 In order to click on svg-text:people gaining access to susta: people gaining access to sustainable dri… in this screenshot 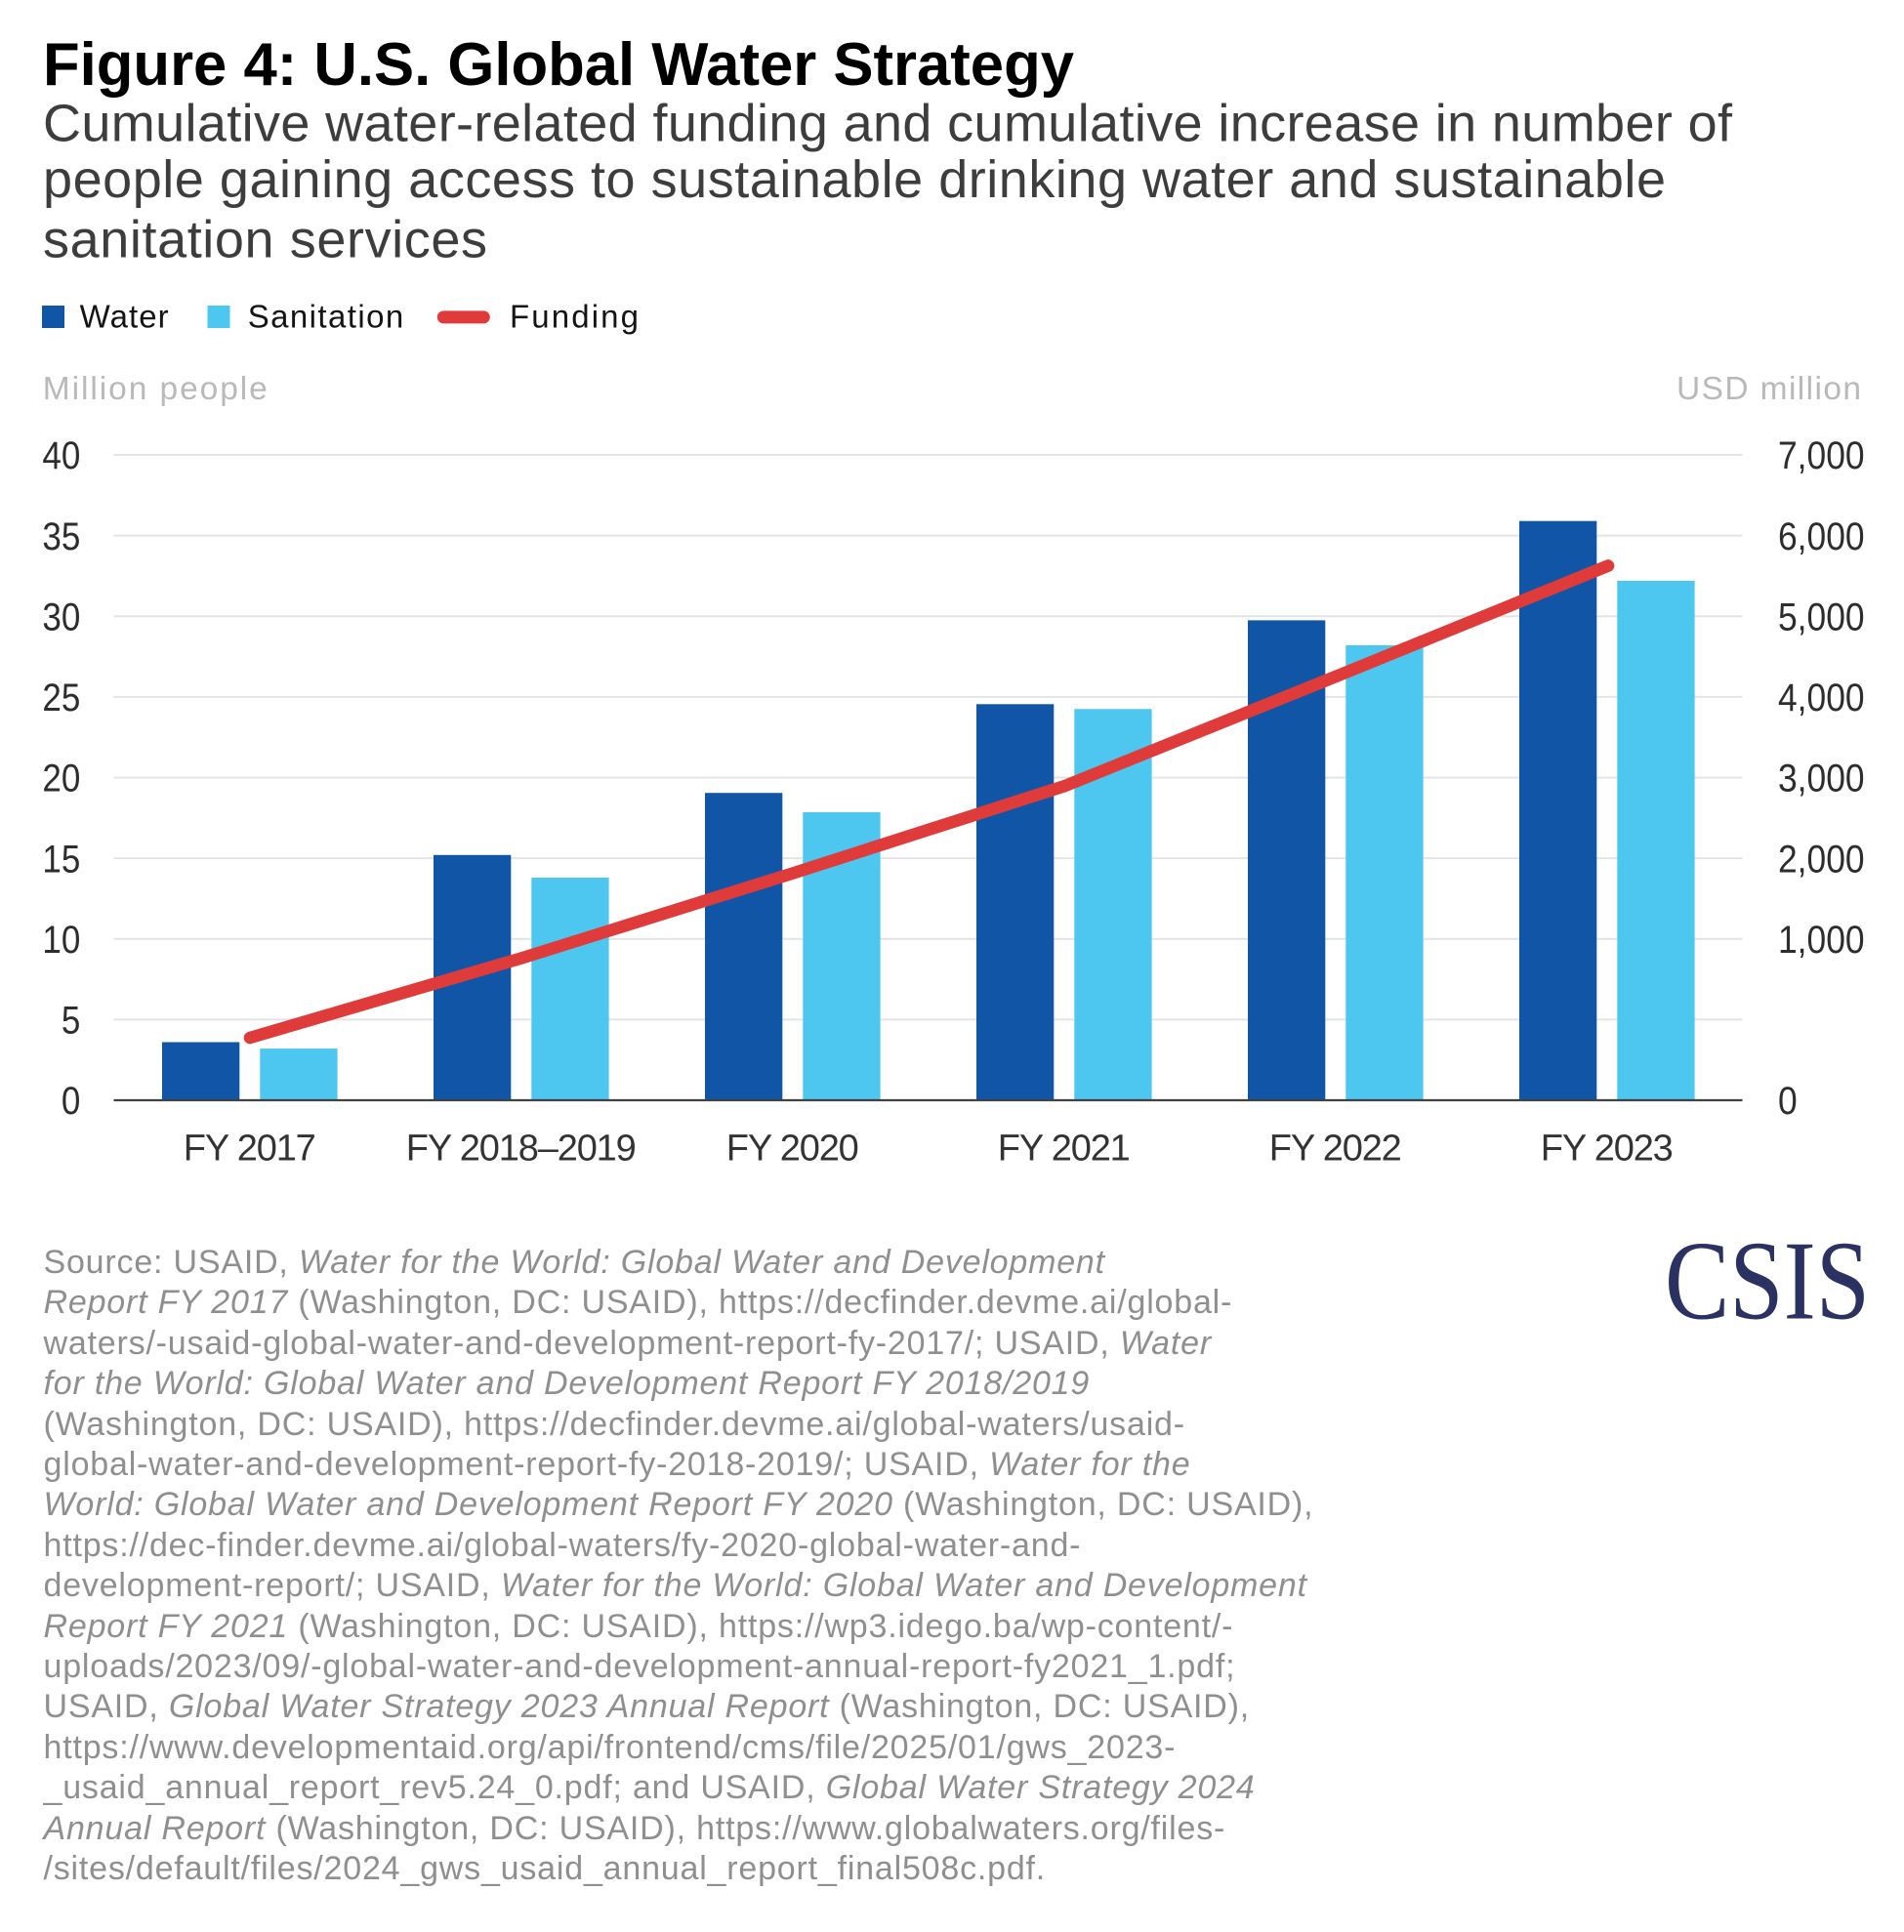, I will do `click(854, 179)`.